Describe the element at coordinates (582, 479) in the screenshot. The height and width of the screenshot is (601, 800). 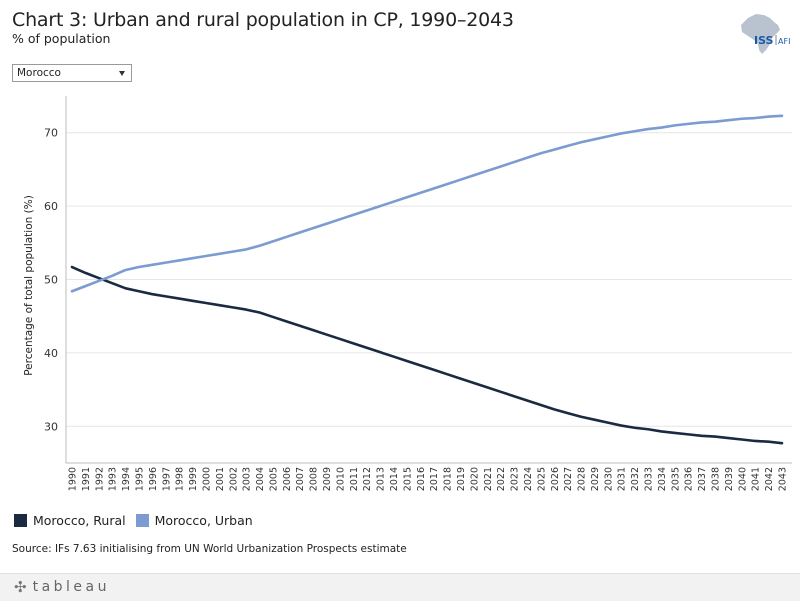
I see `x-tick-label-2028: 2028` at that location.